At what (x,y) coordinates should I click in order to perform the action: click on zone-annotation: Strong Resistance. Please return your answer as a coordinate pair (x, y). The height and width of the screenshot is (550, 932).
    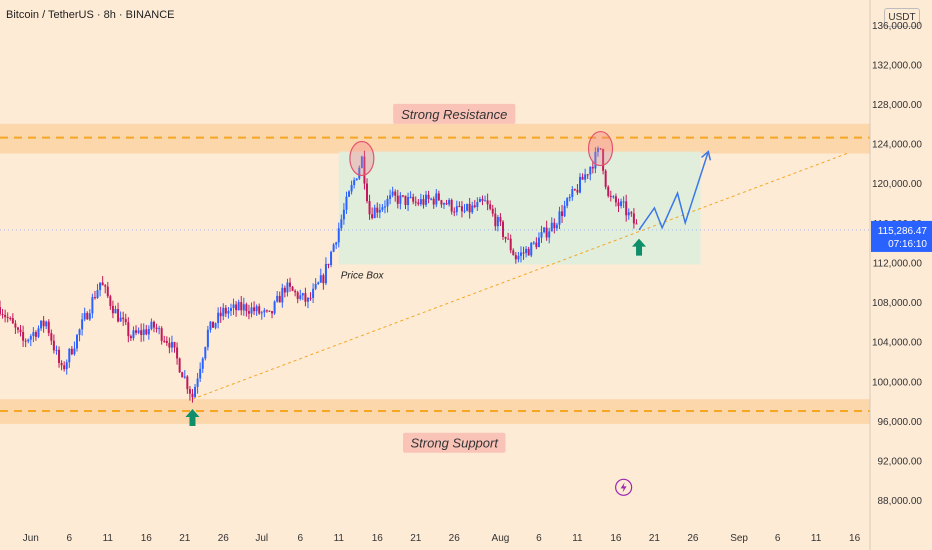
    Looking at the image, I should click on (454, 113).